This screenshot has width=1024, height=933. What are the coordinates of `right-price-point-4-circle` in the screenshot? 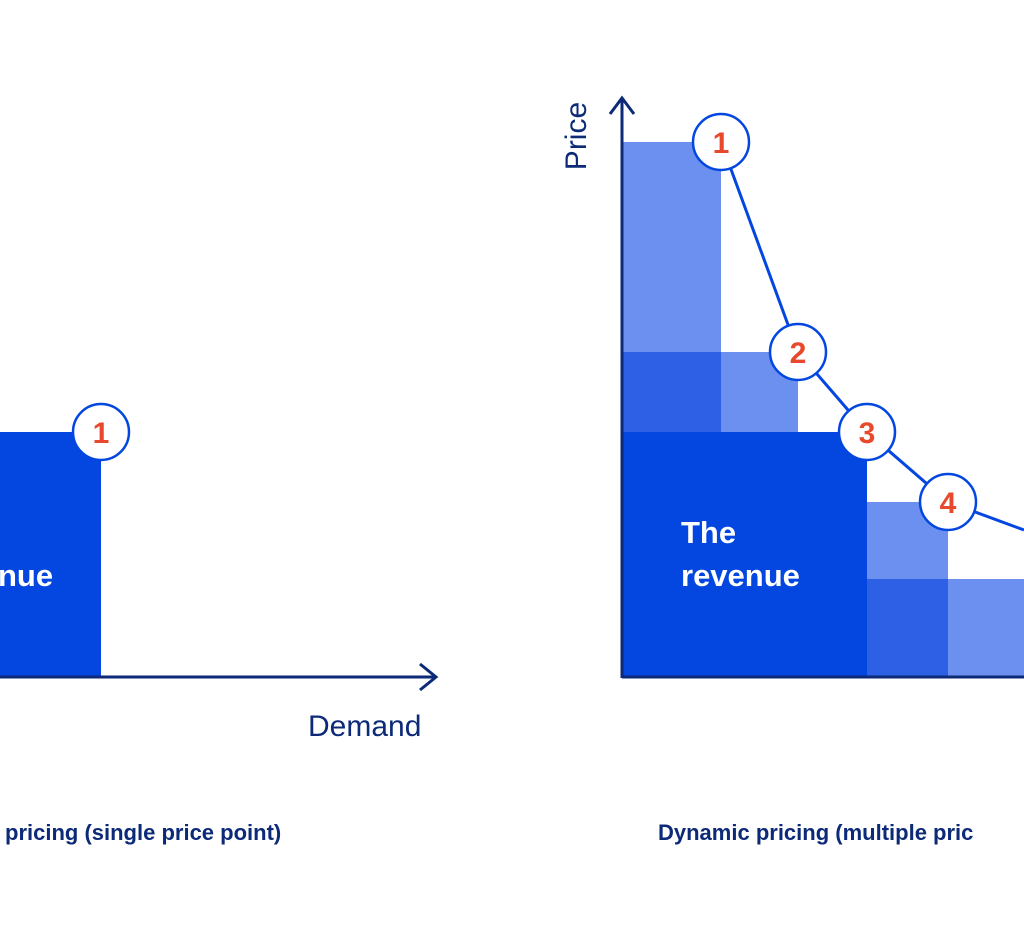 It's located at (948, 502).